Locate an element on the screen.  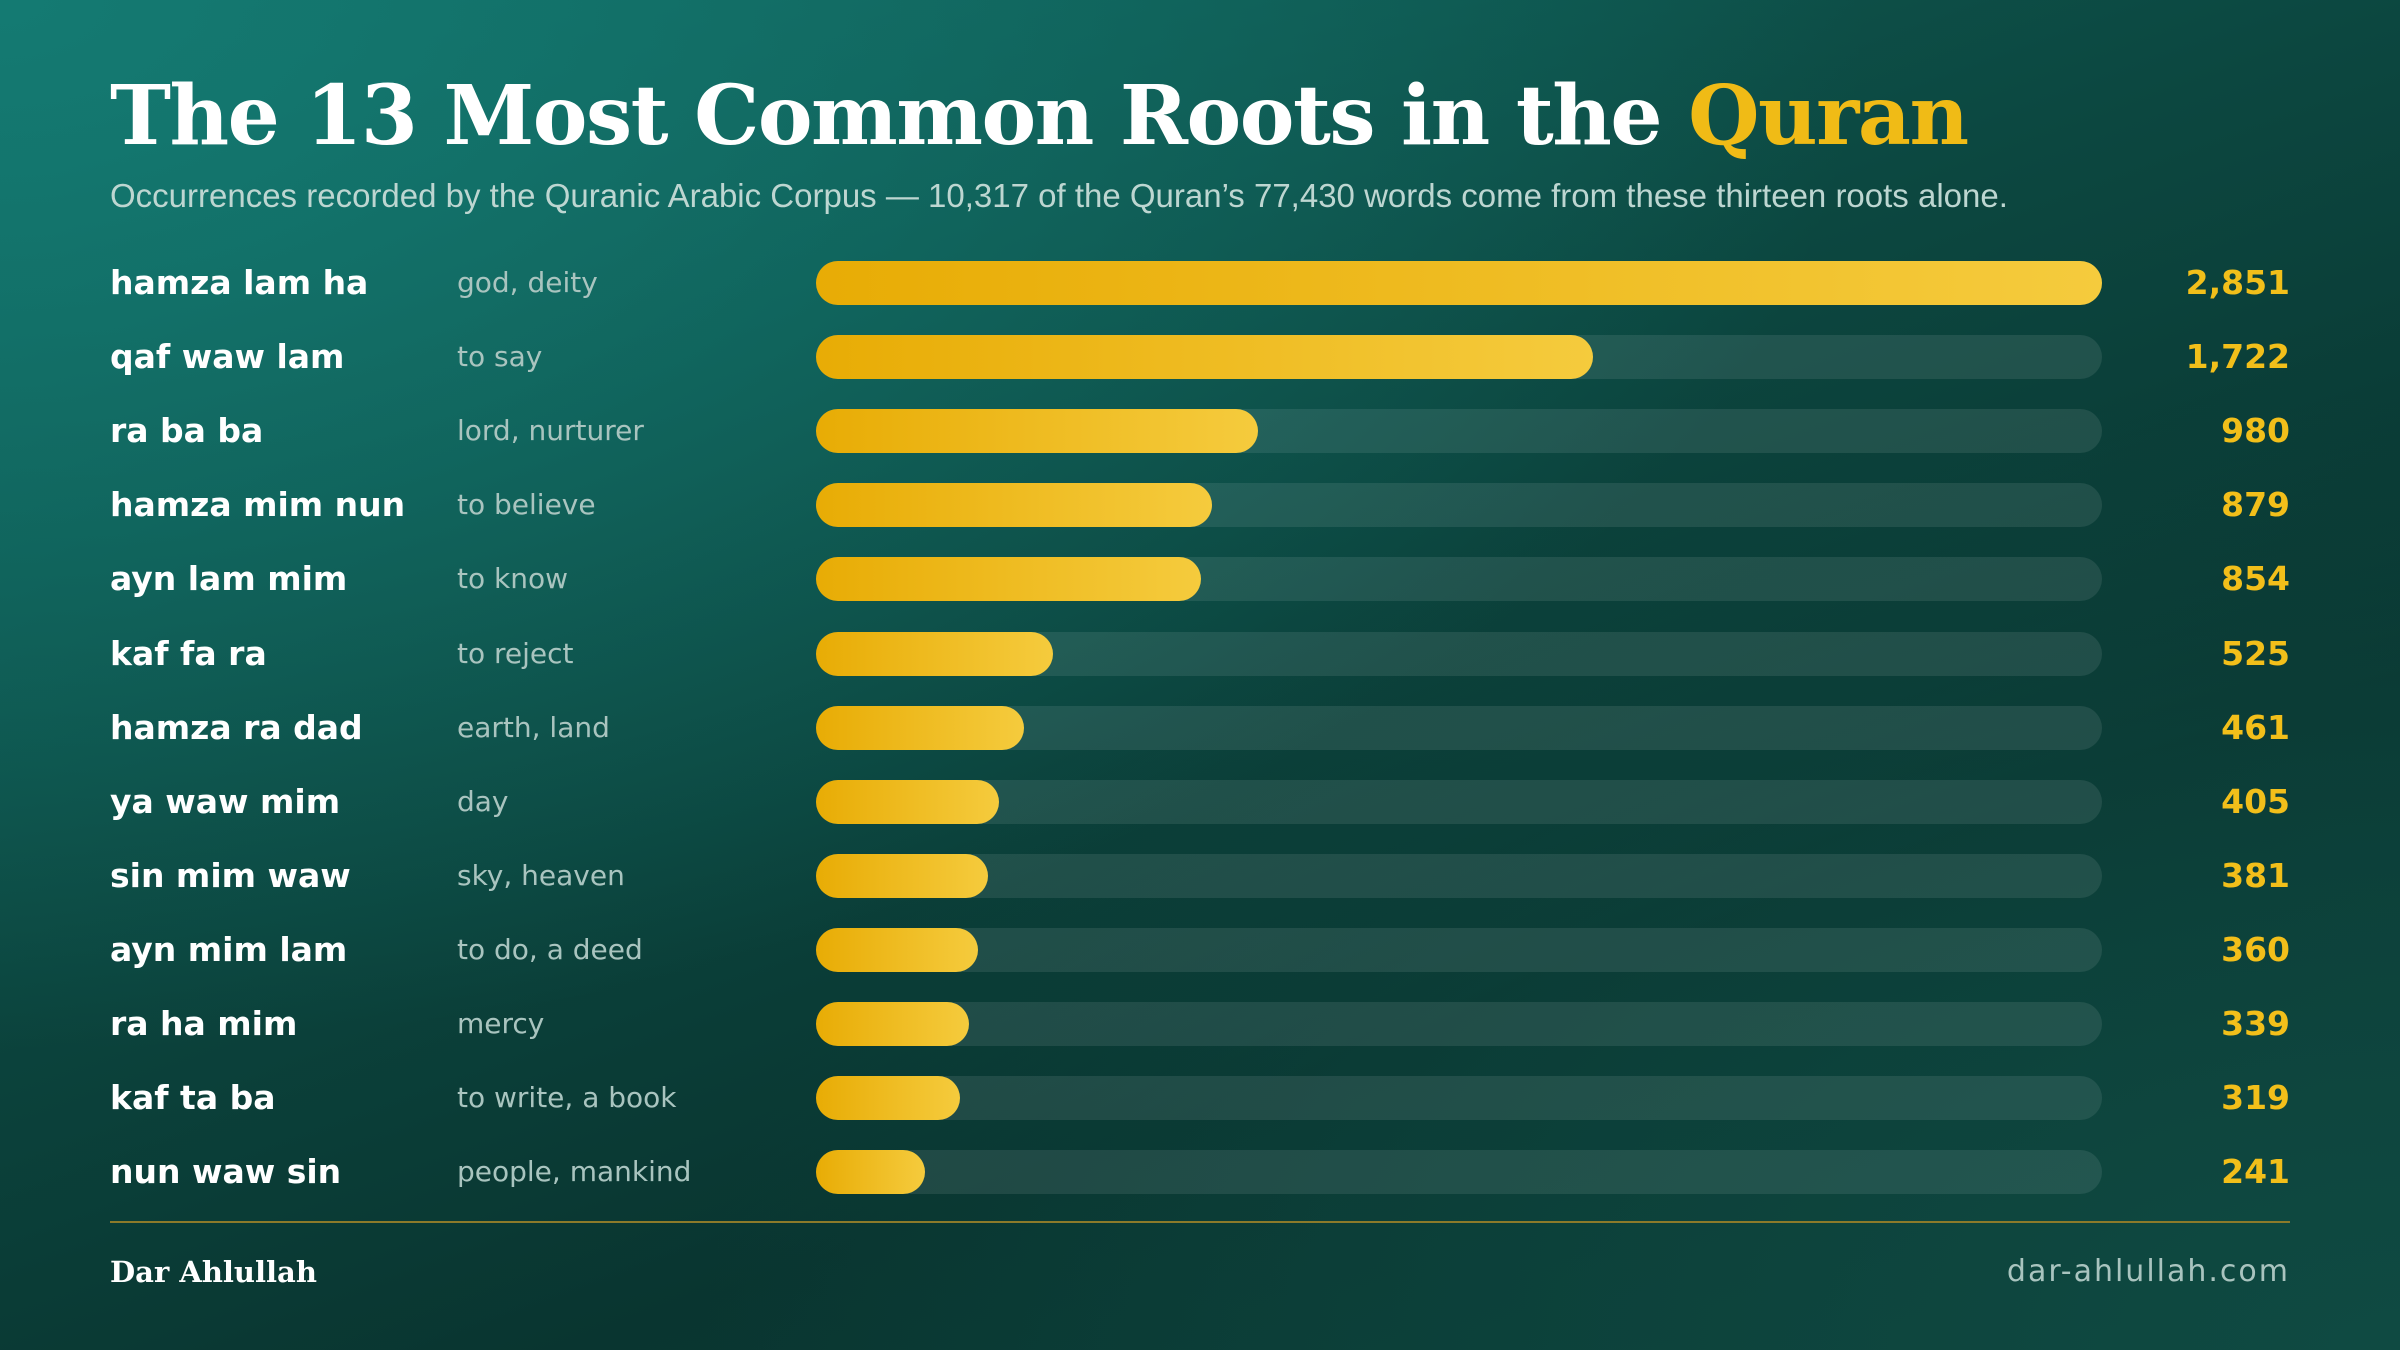
root-meaning: lord, nurturer is located at coordinates (550, 431).